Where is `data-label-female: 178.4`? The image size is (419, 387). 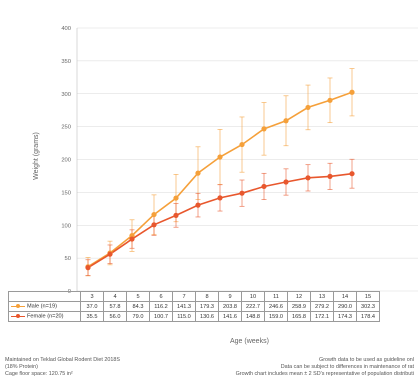 data-label-female: 178.4 is located at coordinates (368, 316).